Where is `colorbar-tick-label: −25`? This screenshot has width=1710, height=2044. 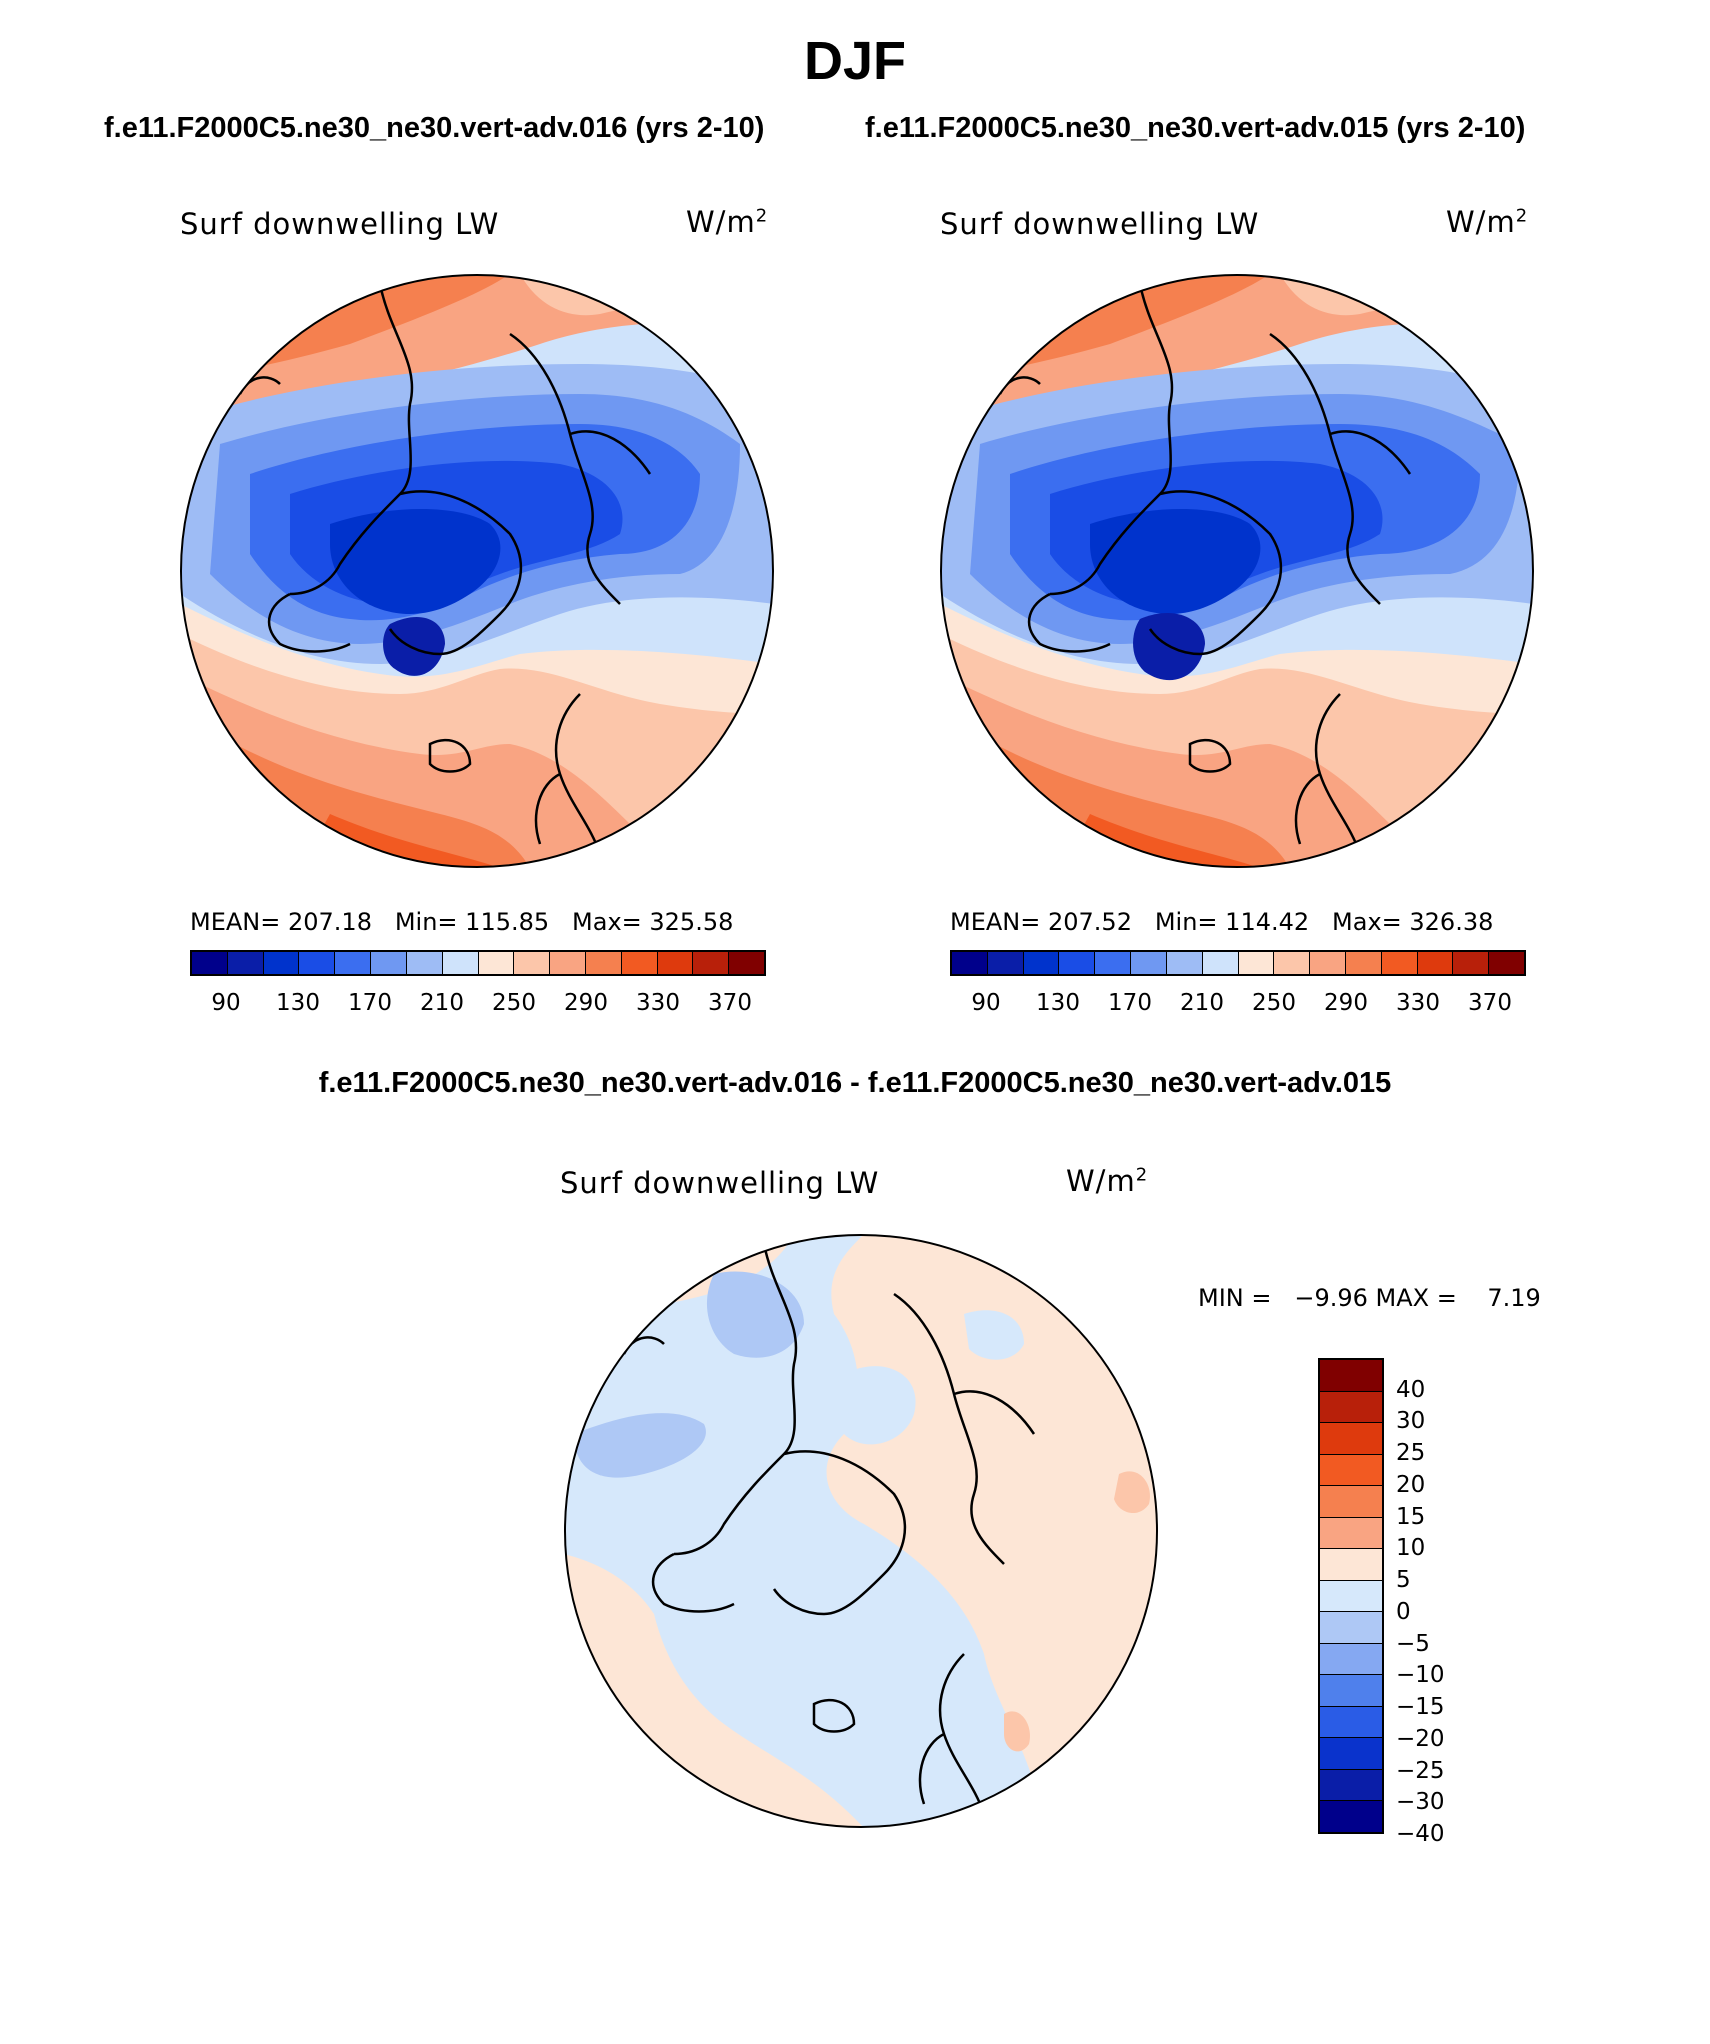 colorbar-tick-label: −25 is located at coordinates (1420, 1770).